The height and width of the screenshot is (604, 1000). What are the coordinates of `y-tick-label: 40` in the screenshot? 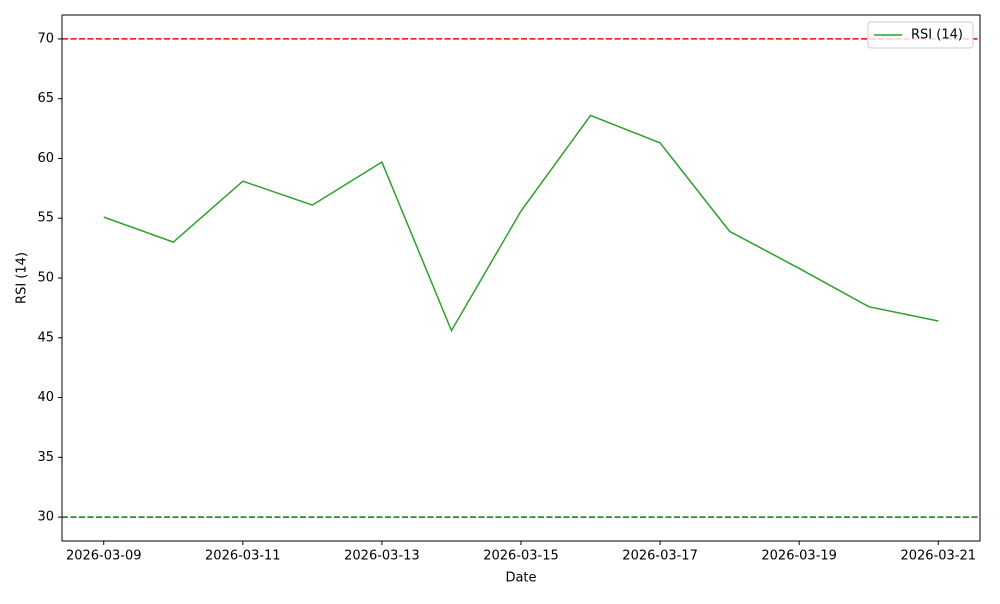 It's located at (45, 397).